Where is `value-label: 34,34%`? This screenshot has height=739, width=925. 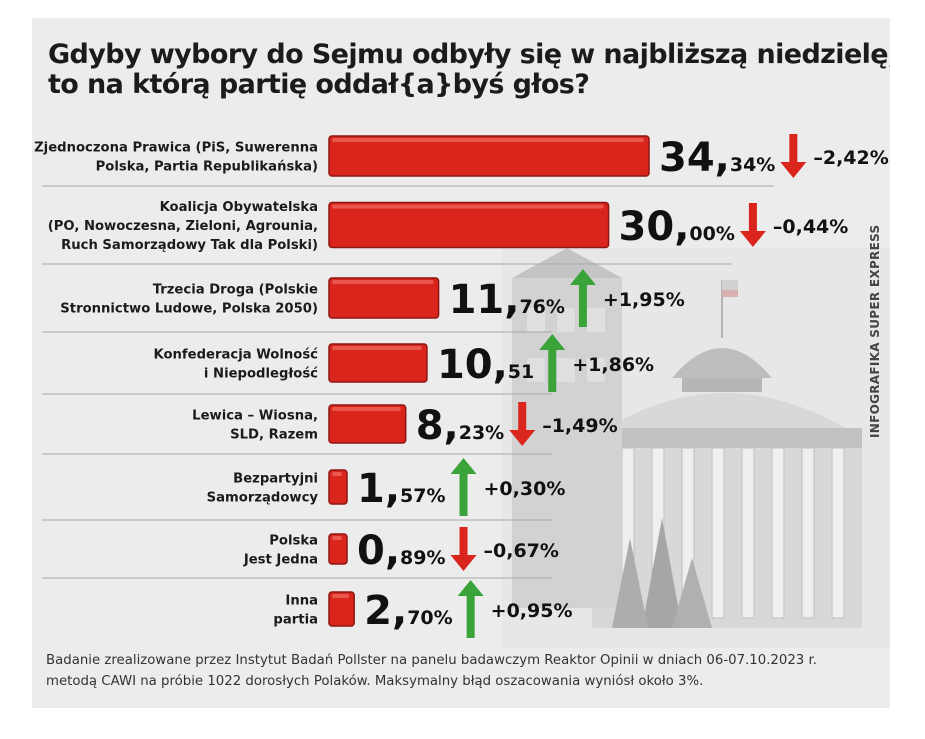 value-label: 34,34% is located at coordinates (717, 158).